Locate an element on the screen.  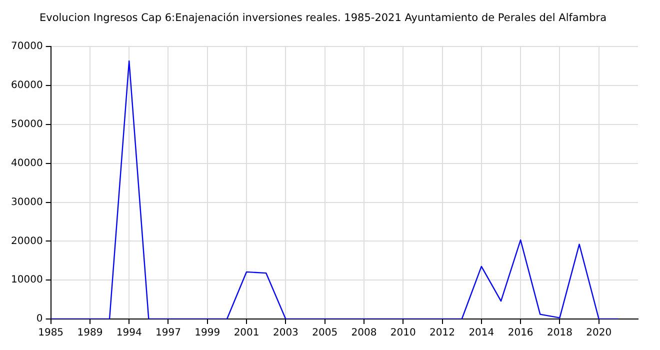
y-tick-label: 30000 is located at coordinates (27, 202).